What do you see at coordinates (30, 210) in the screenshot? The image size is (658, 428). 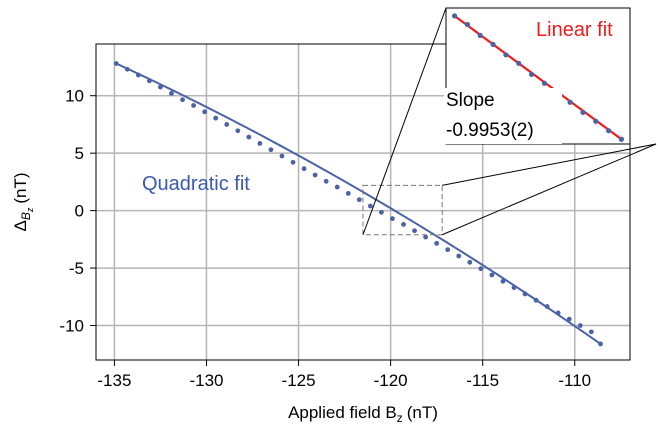 I see `y-axis-label-subsubscript: z` at bounding box center [30, 210].